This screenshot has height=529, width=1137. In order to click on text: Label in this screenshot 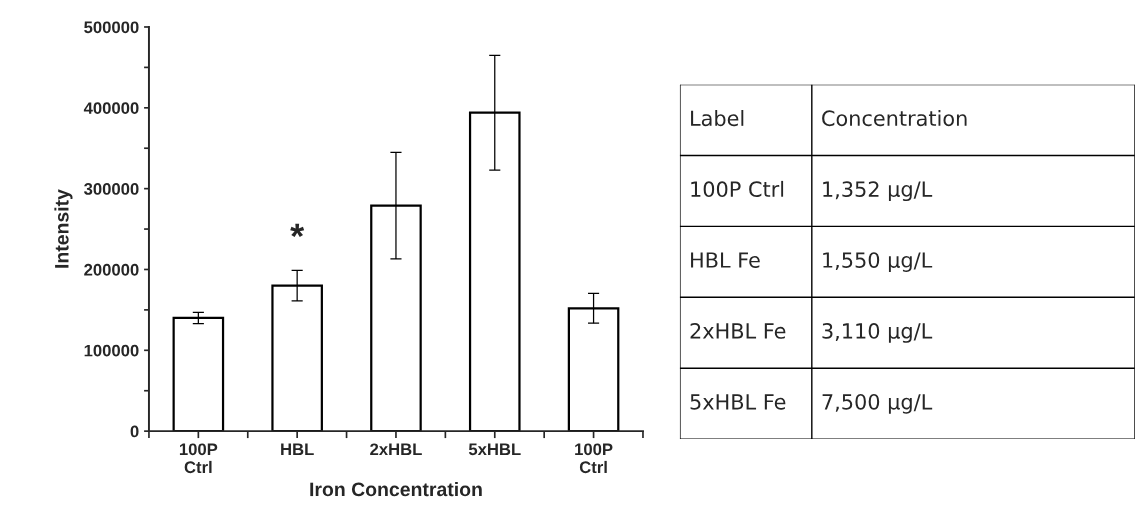, I will do `click(717, 118)`.